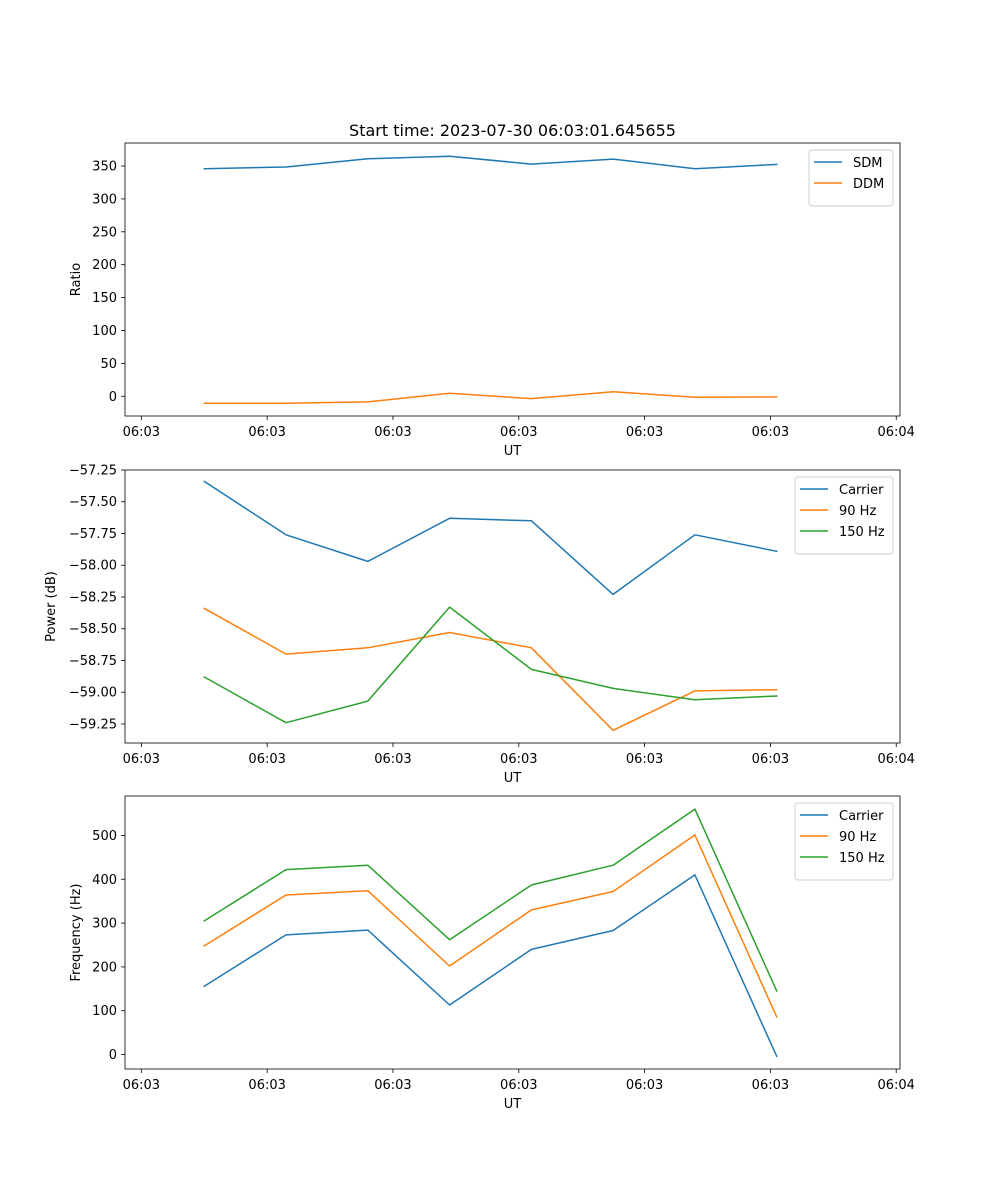 This screenshot has width=1000, height=1200. Describe the element at coordinates (895, 1085) in the screenshot. I see `chart-3-x-tick-label: 06:04` at that location.